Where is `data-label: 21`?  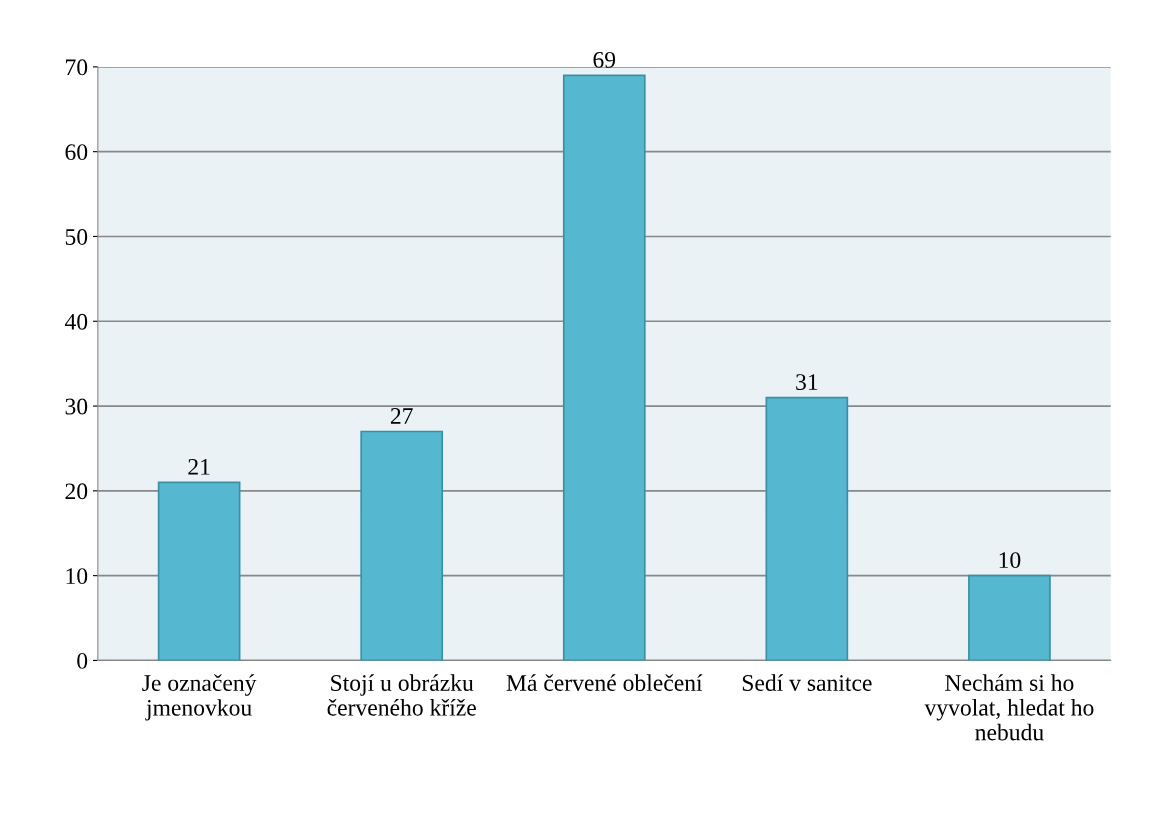 data-label: 21 is located at coordinates (199, 466).